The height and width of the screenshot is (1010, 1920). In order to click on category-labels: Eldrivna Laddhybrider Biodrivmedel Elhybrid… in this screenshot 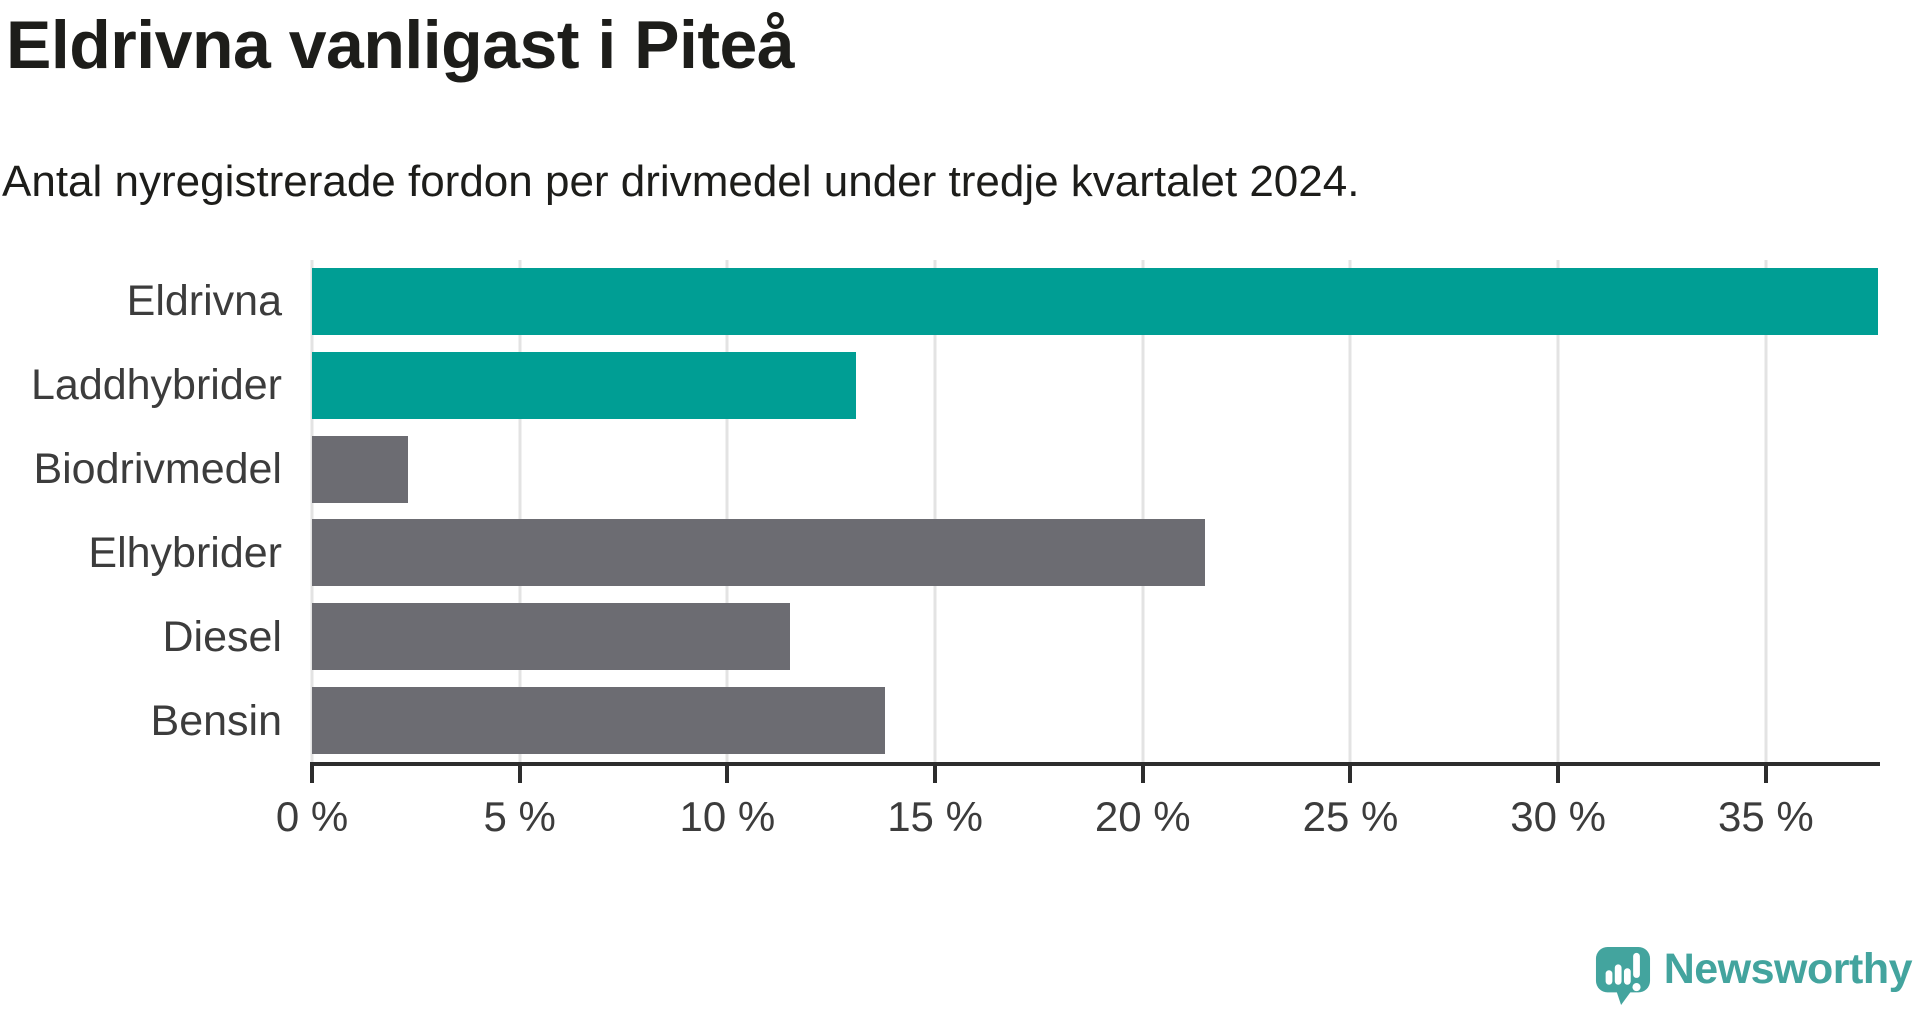, I will do `click(141, 511)`.